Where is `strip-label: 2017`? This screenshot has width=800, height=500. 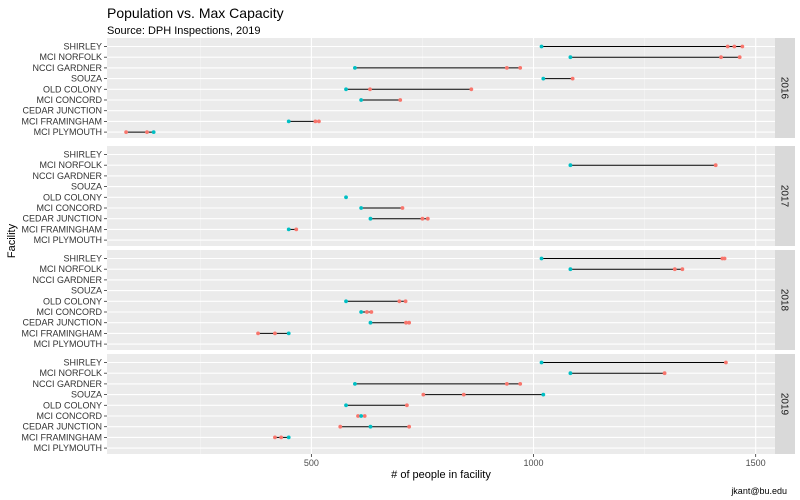 strip-label: 2017 is located at coordinates (784, 196).